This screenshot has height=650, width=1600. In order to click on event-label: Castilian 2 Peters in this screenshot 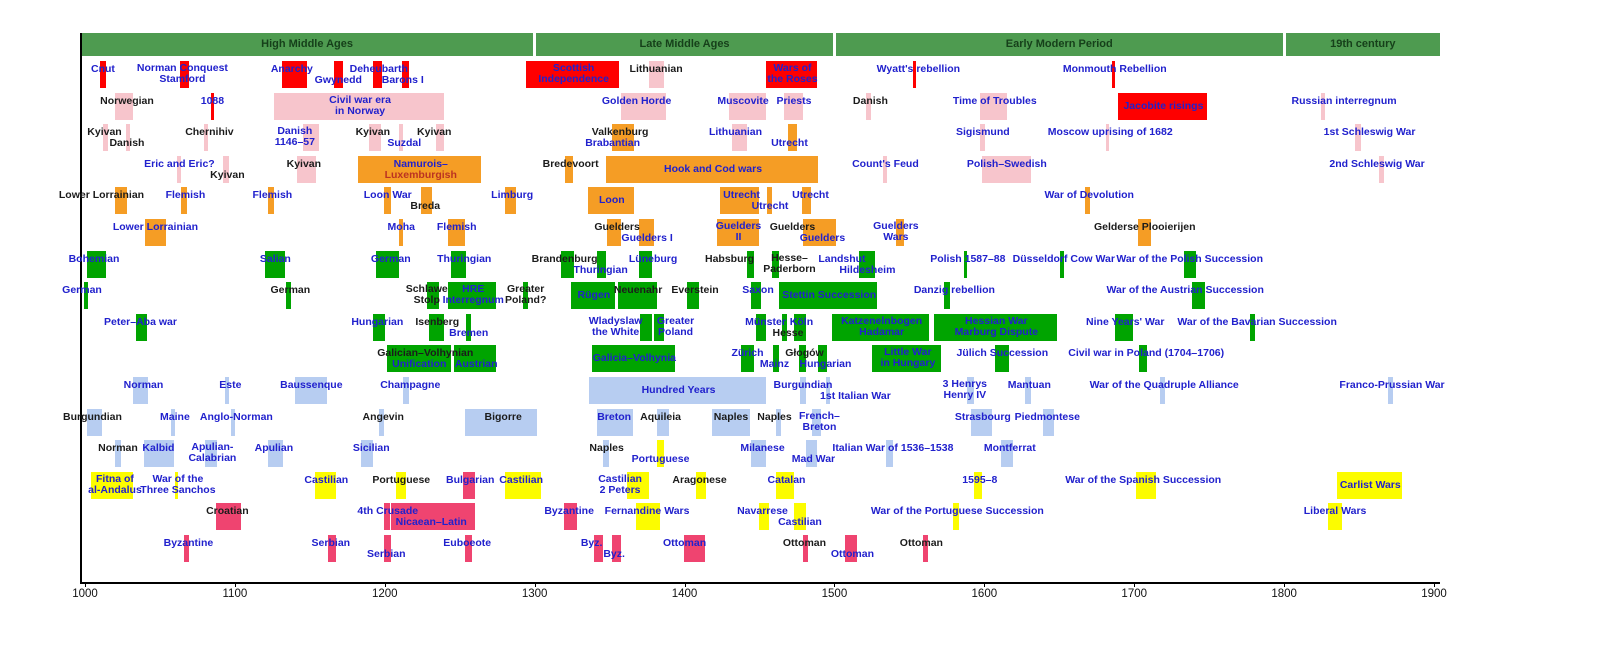, I will do `click(620, 485)`.